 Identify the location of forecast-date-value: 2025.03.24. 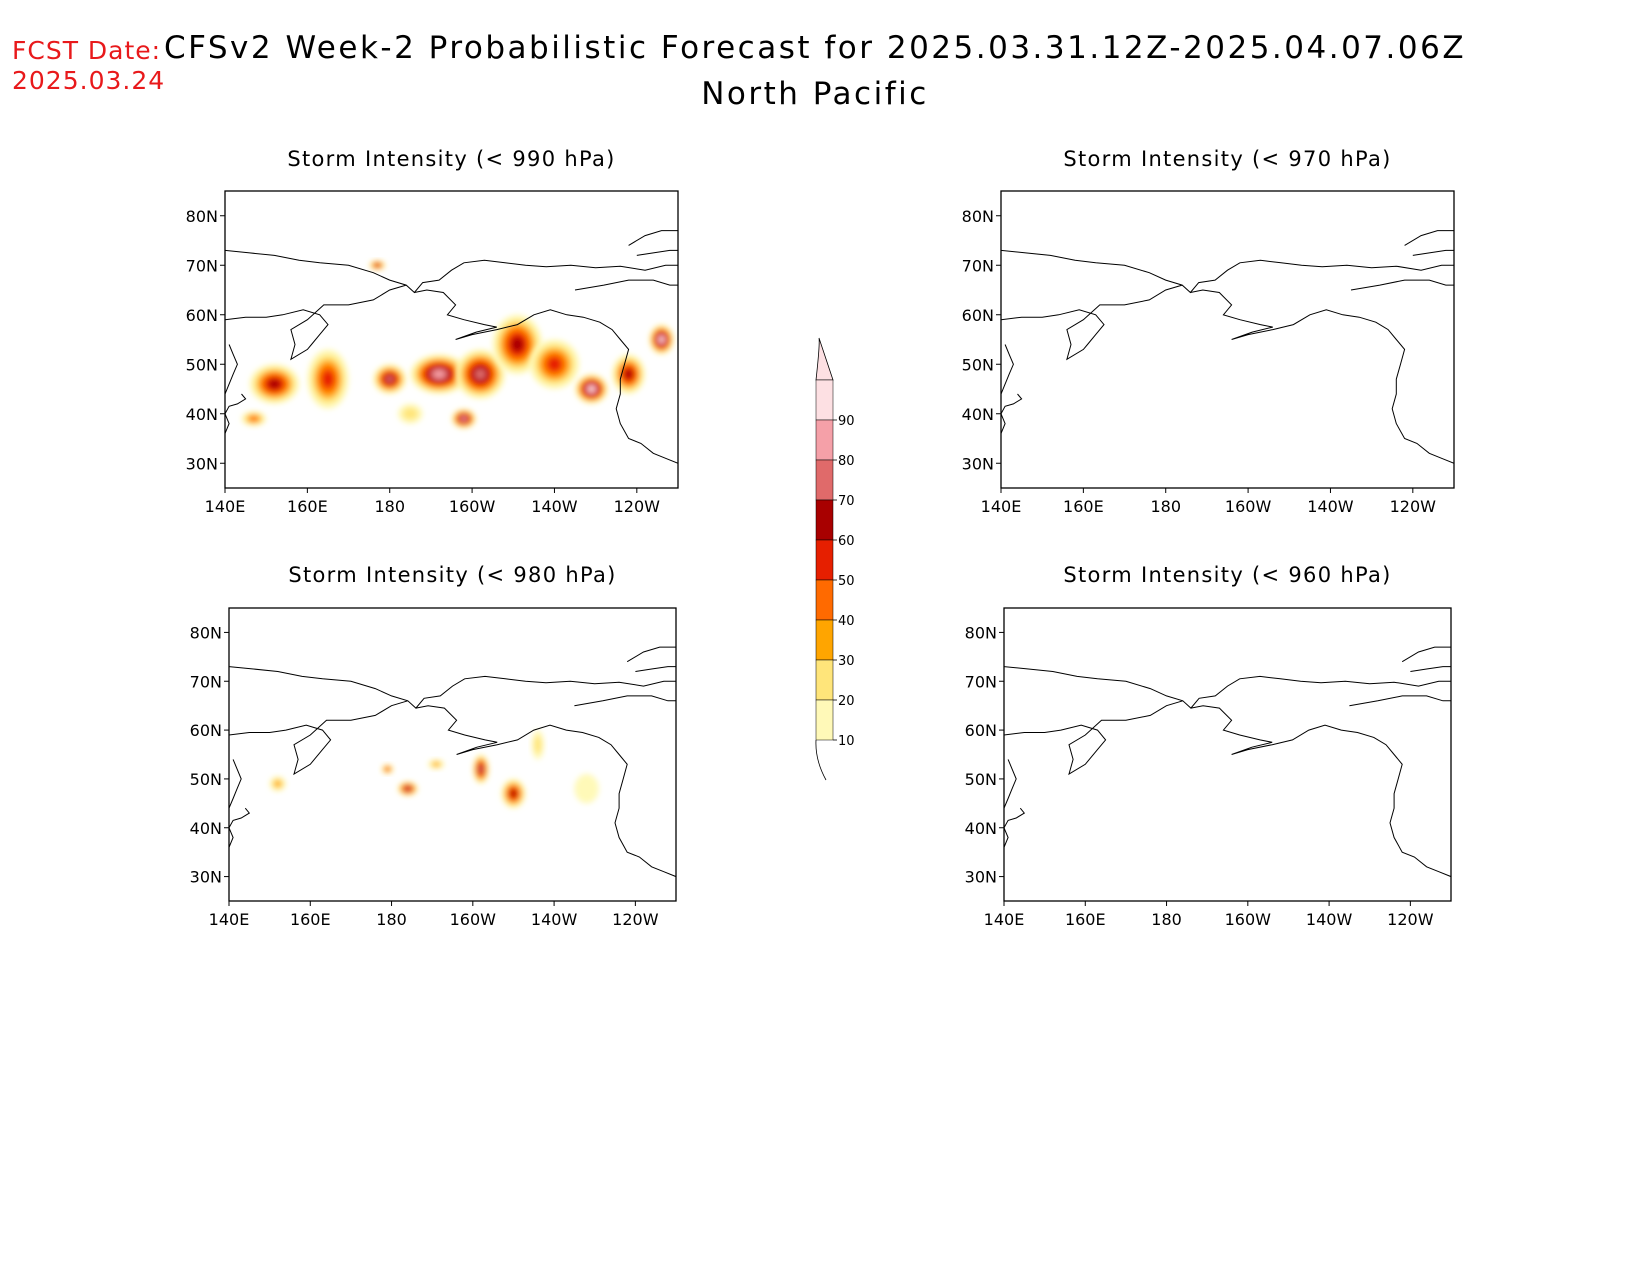
(89, 80).